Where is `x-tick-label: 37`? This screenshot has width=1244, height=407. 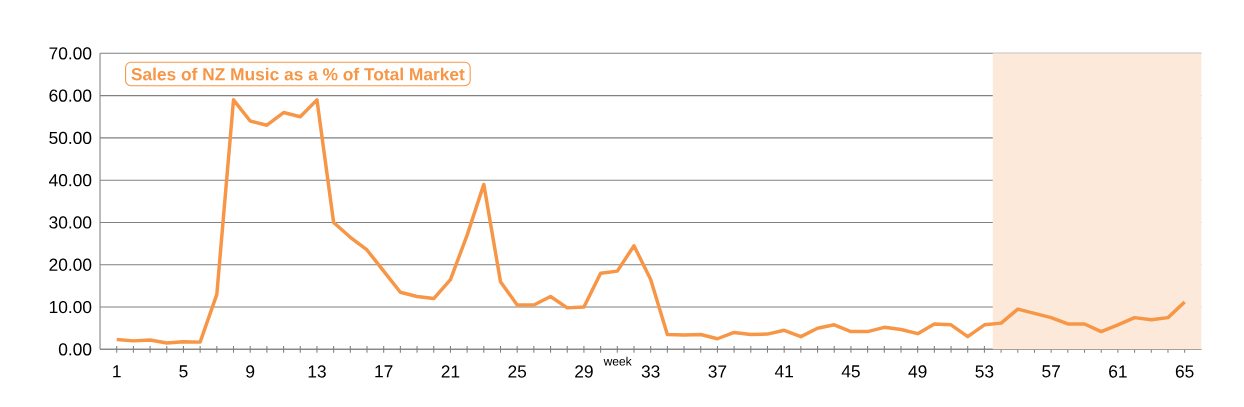
x-tick-label: 37 is located at coordinates (717, 371).